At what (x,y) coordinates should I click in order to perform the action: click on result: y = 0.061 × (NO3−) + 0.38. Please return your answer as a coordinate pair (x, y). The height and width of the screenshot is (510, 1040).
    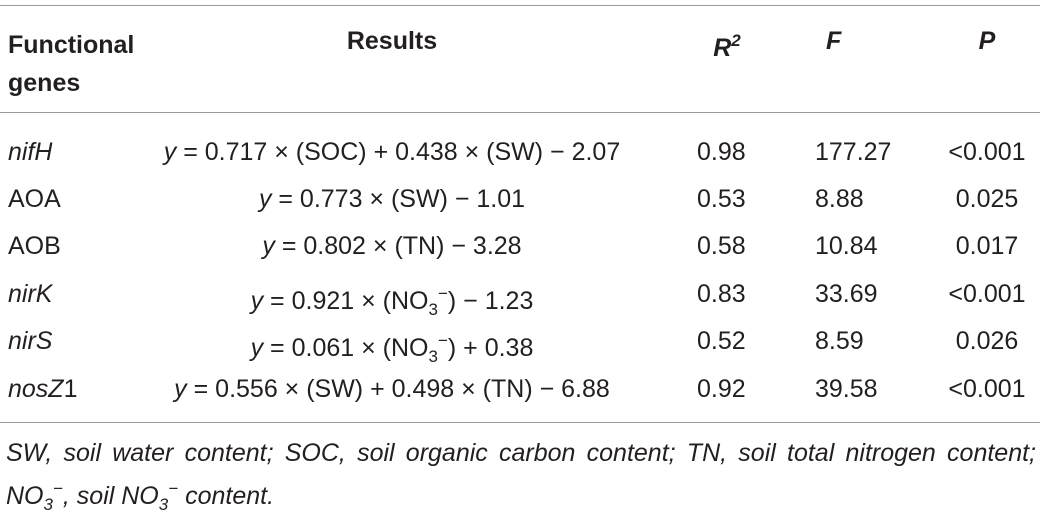
    Looking at the image, I should click on (392, 349).